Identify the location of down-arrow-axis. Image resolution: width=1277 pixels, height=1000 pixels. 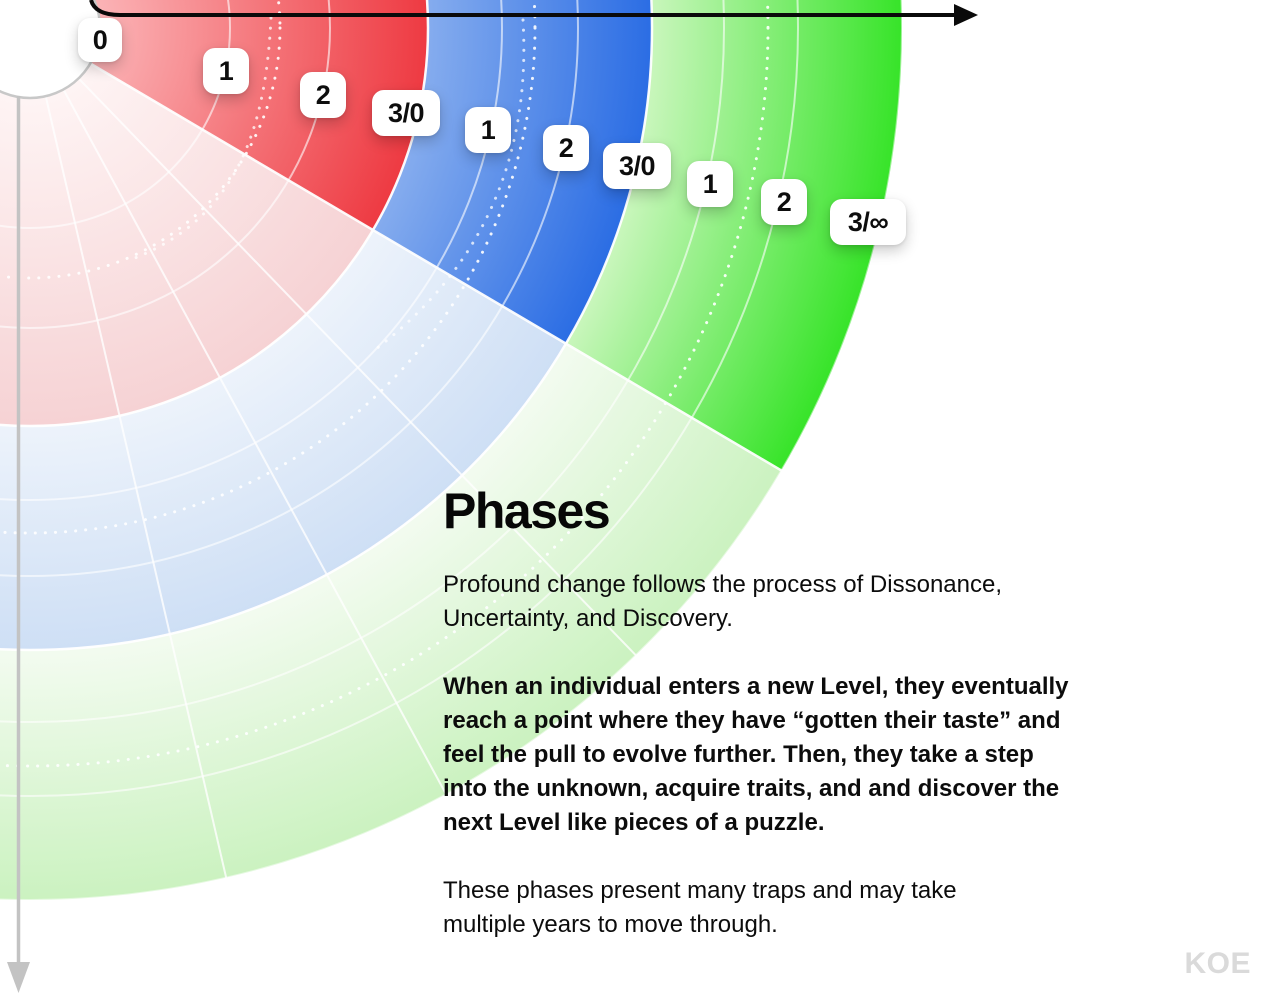
(18, 544).